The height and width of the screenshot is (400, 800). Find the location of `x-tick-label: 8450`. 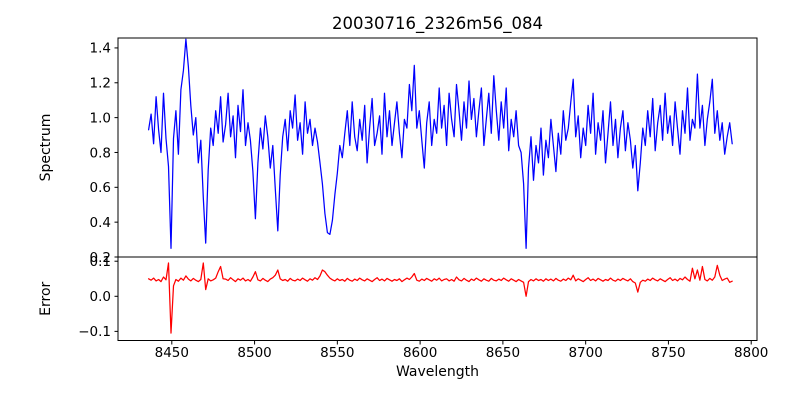

x-tick-label: 8450 is located at coordinates (172, 353).